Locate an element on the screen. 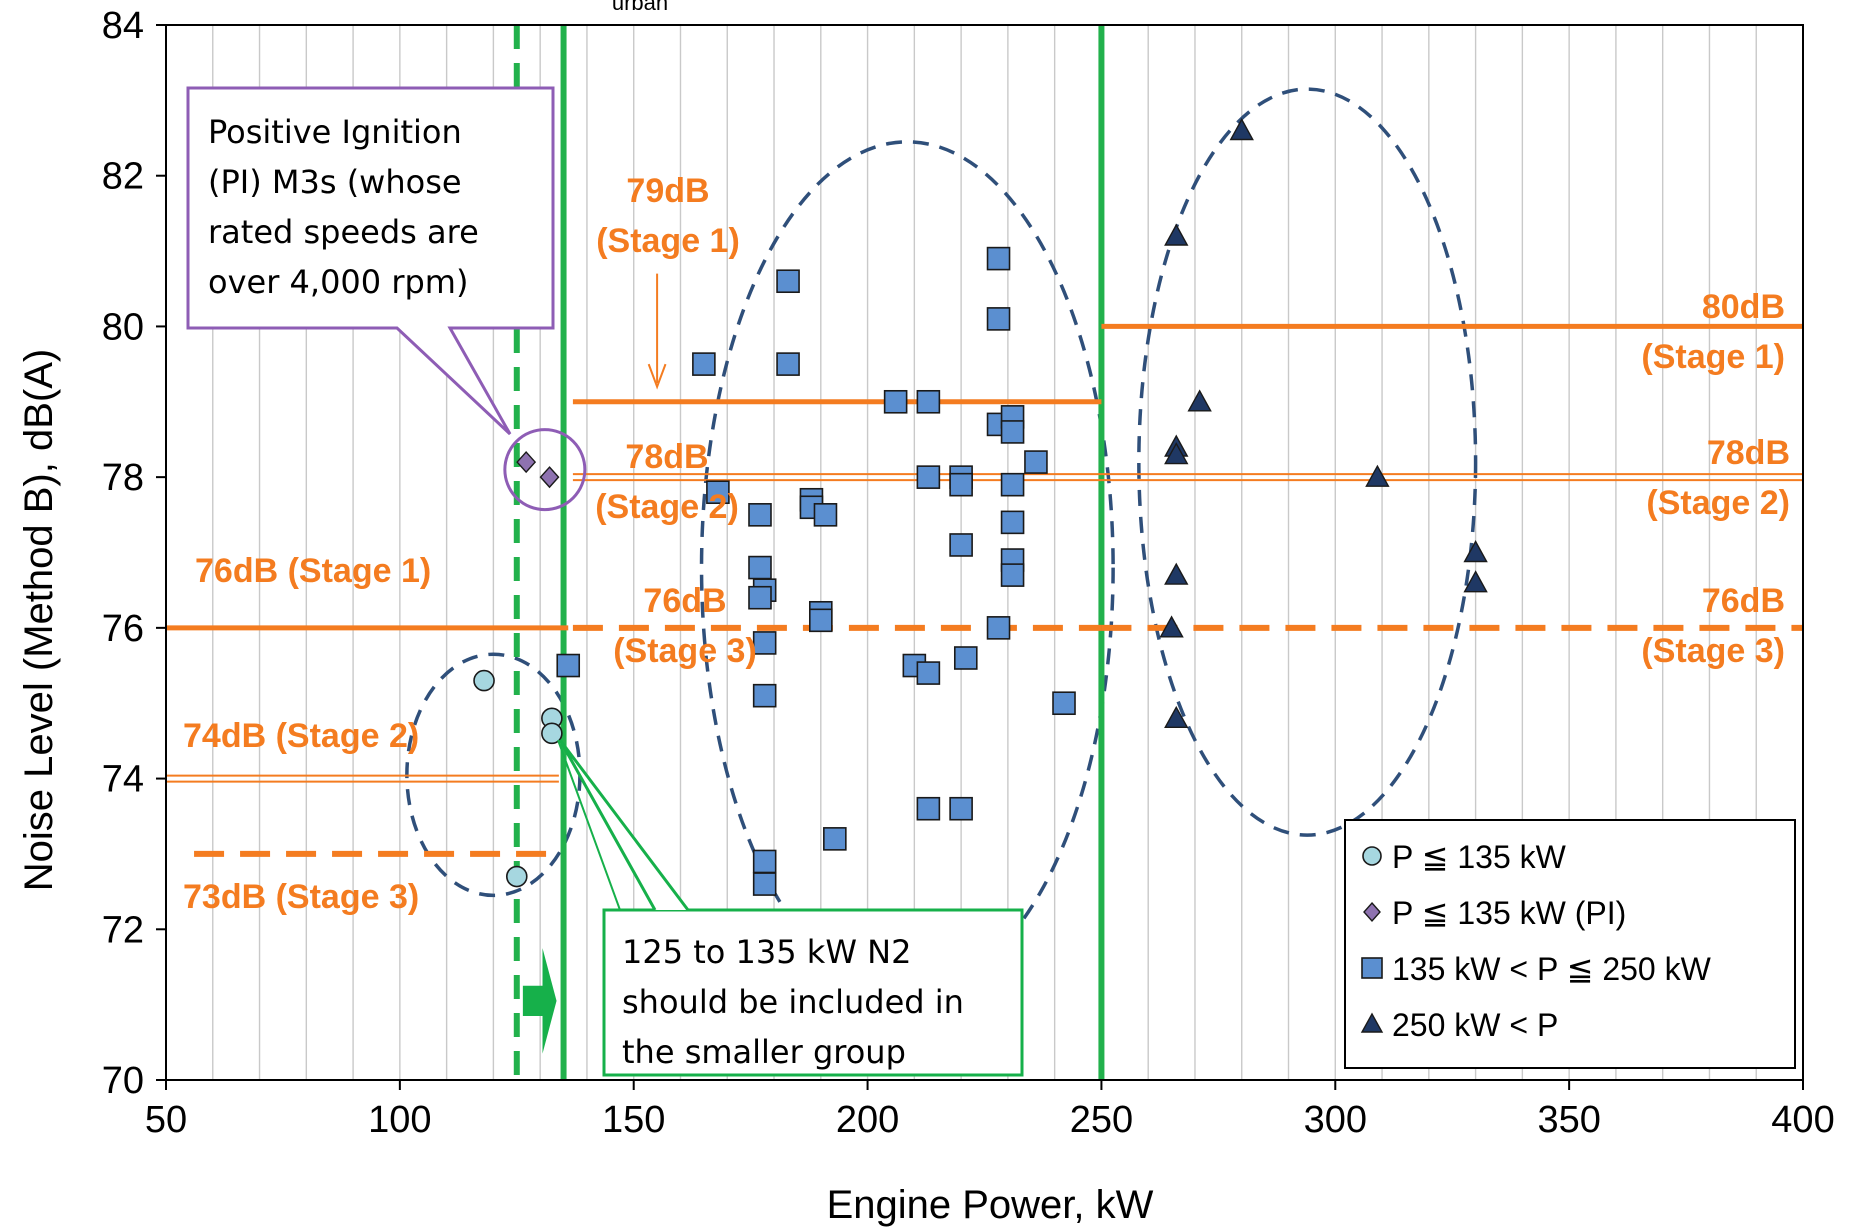  legend-box is located at coordinates (1570, 944).